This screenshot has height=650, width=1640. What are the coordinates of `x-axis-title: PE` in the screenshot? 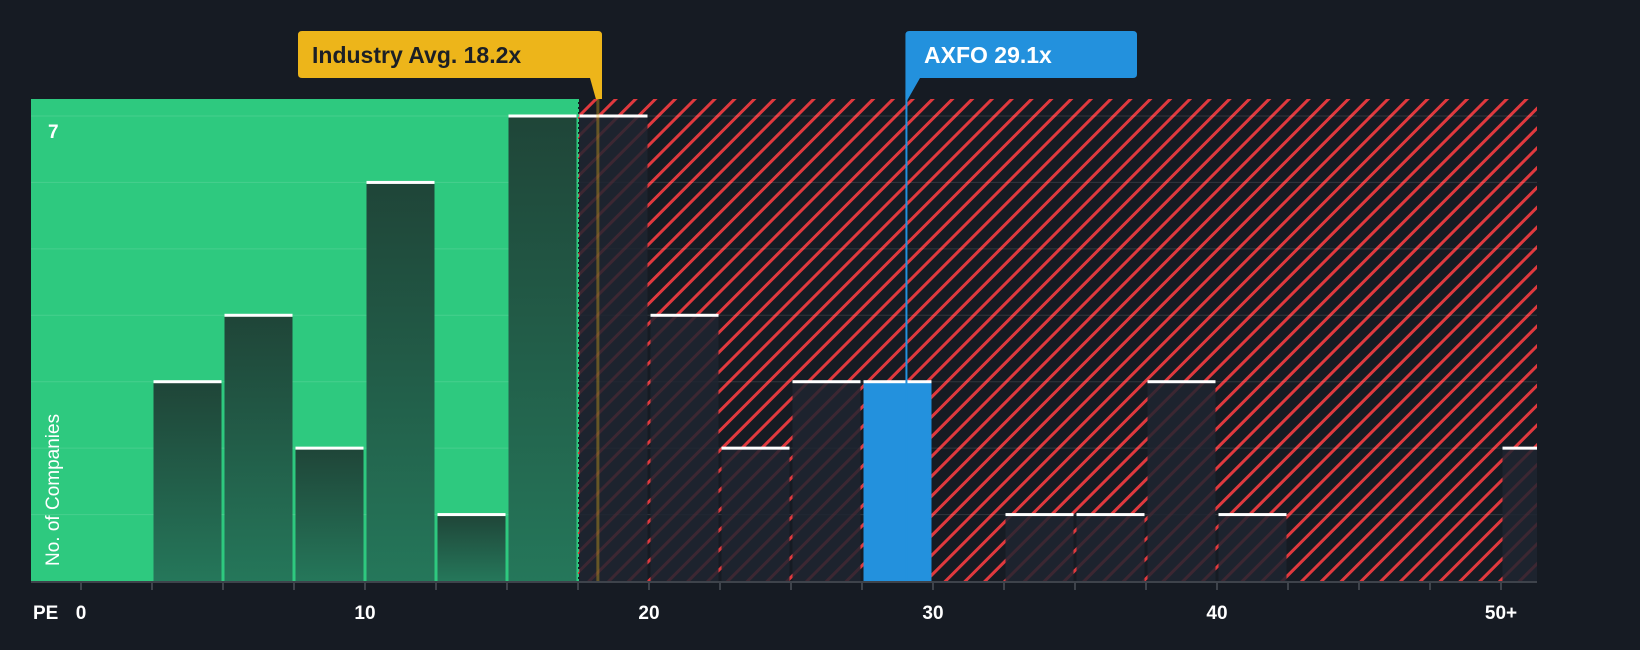 It's located at (45, 613).